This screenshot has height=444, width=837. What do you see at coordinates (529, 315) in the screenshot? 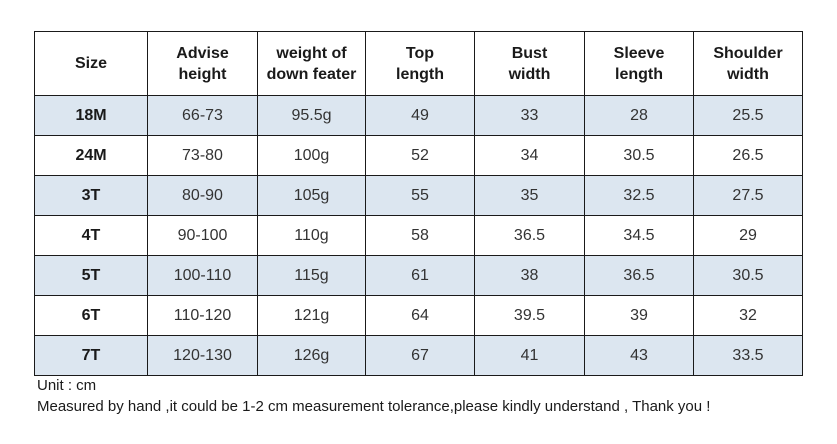
I see `bust-width-cell: 39.5` at bounding box center [529, 315].